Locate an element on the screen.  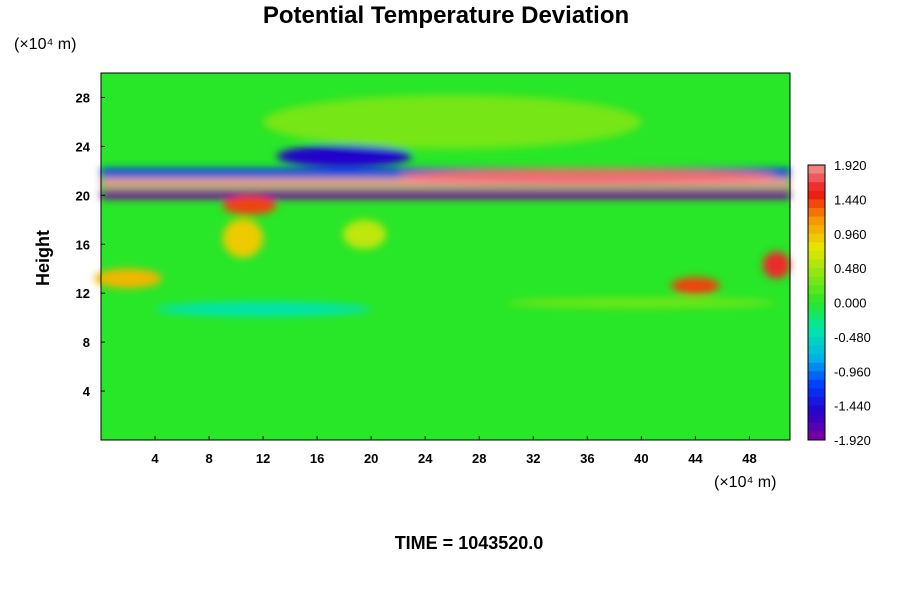
y-tick-label: 4 is located at coordinates (87, 391).